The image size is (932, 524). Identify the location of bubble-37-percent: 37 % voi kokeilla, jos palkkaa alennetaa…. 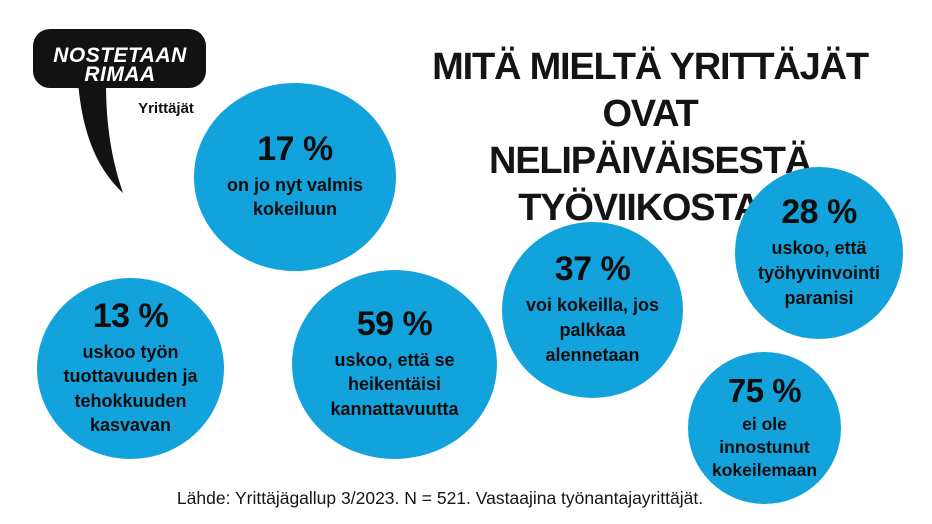
(592, 310).